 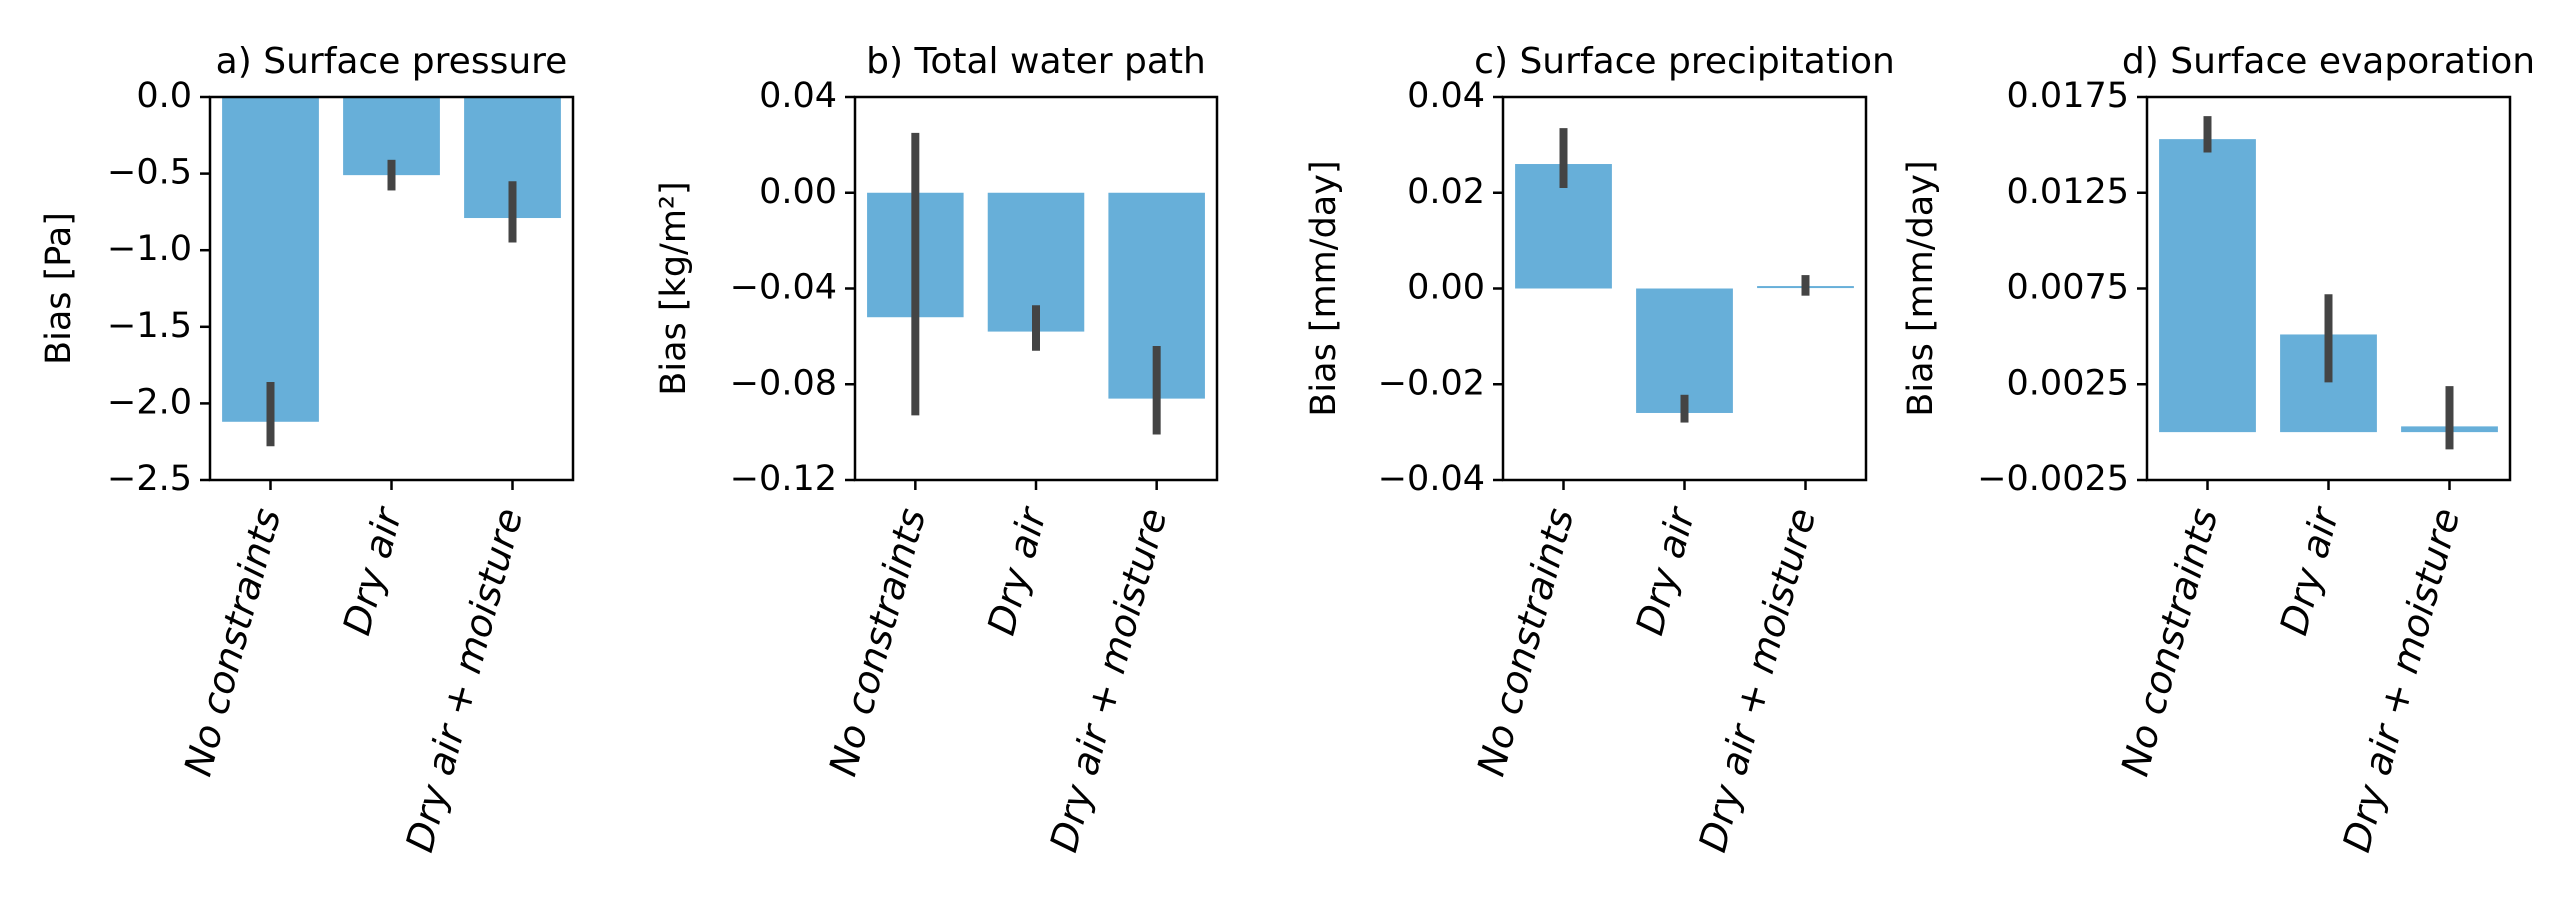 I want to click on panel-title: c) Surface precipitation, so click(x=1684, y=61).